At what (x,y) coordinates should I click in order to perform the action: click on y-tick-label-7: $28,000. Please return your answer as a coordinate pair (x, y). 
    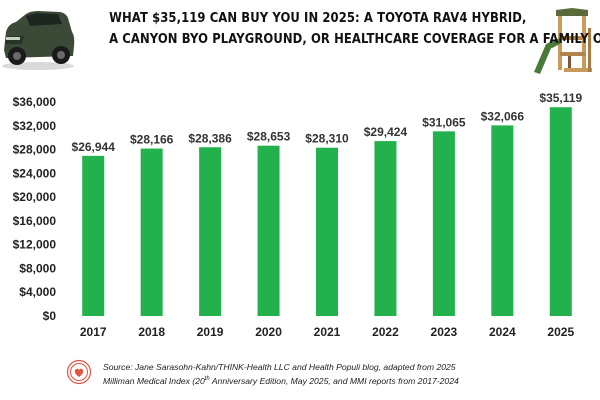
    Looking at the image, I should click on (35, 150).